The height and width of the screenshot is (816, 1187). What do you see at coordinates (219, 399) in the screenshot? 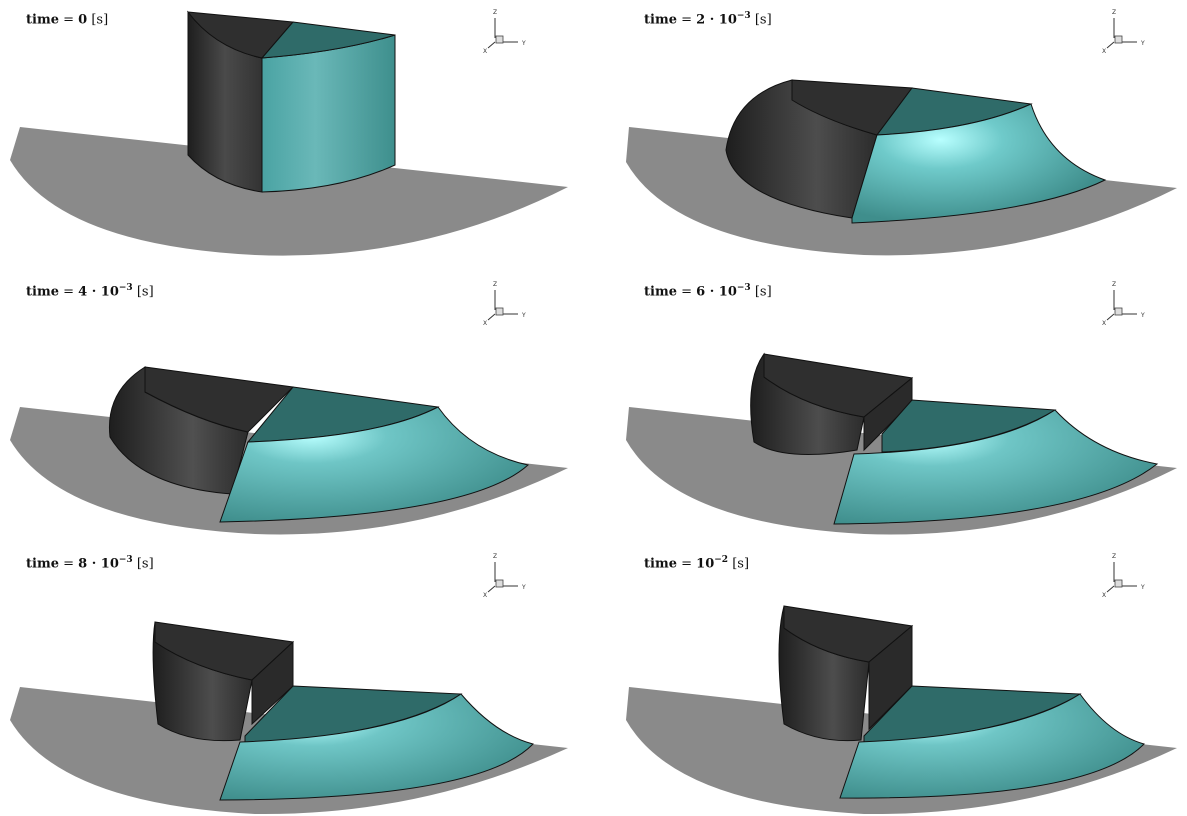
I see `dark-fluid-top` at bounding box center [219, 399].